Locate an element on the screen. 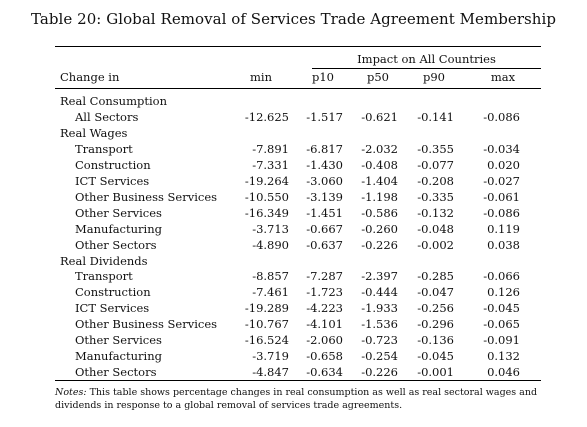 The height and width of the screenshot is (427, 587). cell-min: -4.890 is located at coordinates (270, 244).